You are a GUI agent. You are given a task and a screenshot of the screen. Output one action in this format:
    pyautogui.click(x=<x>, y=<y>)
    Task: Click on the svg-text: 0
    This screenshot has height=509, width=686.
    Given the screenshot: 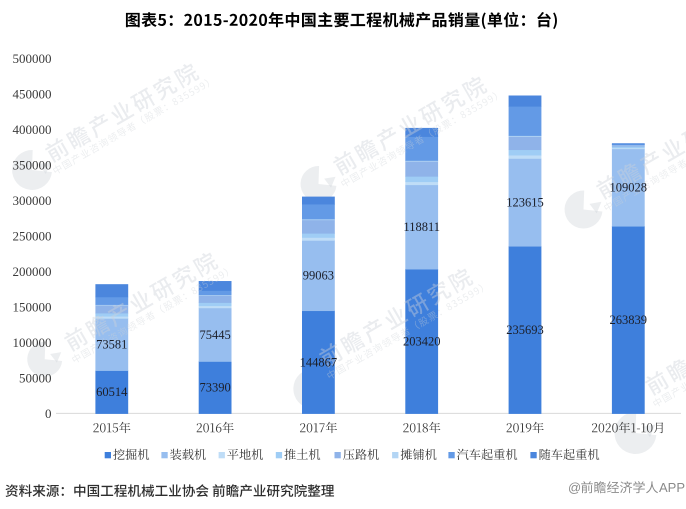 What is the action you would take?
    pyautogui.click(x=48, y=413)
    